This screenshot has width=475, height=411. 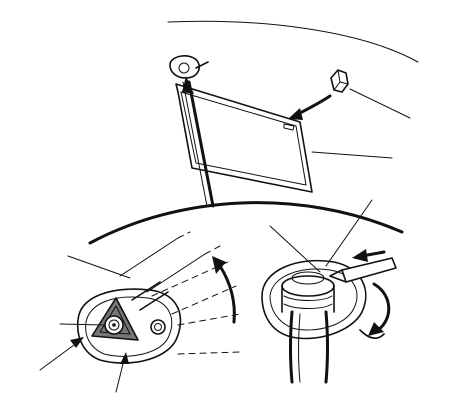 What do you see at coordinates (352, 155) in the screenshot?
I see `callout-line-visor` at bounding box center [352, 155].